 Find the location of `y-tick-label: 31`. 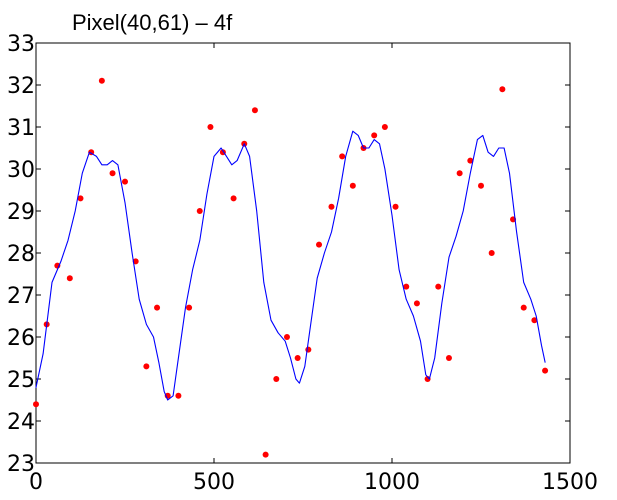

y-tick-label: 31 is located at coordinates (21, 128).